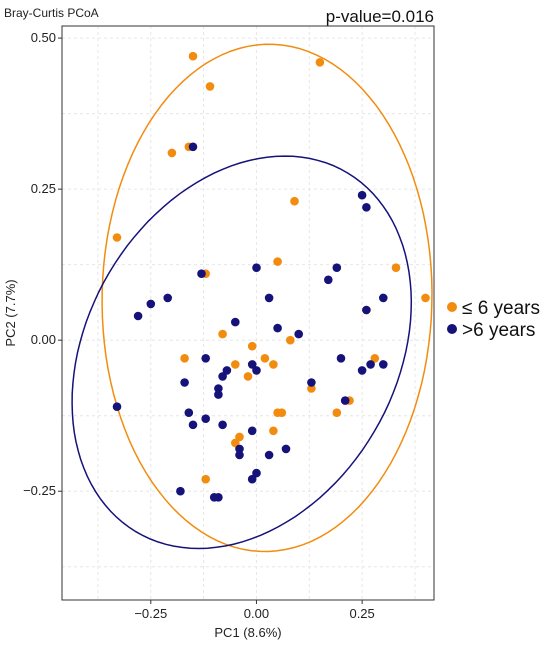  Describe the element at coordinates (247, 632) in the screenshot. I see `x-axis-label: PC1 (8.6%)` at that location.